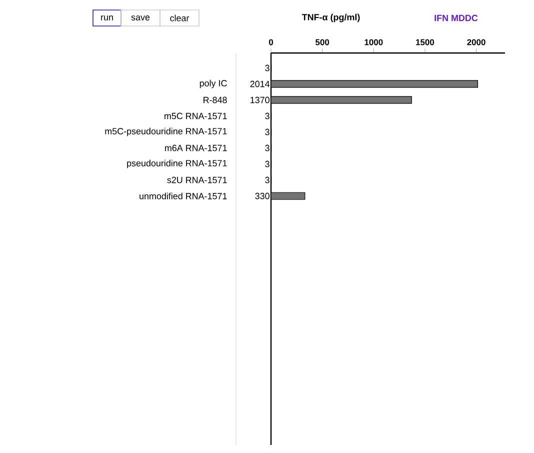 This screenshot has width=534, height=453. Describe the element at coordinates (107, 18) in the screenshot. I see `text: run` at that location.